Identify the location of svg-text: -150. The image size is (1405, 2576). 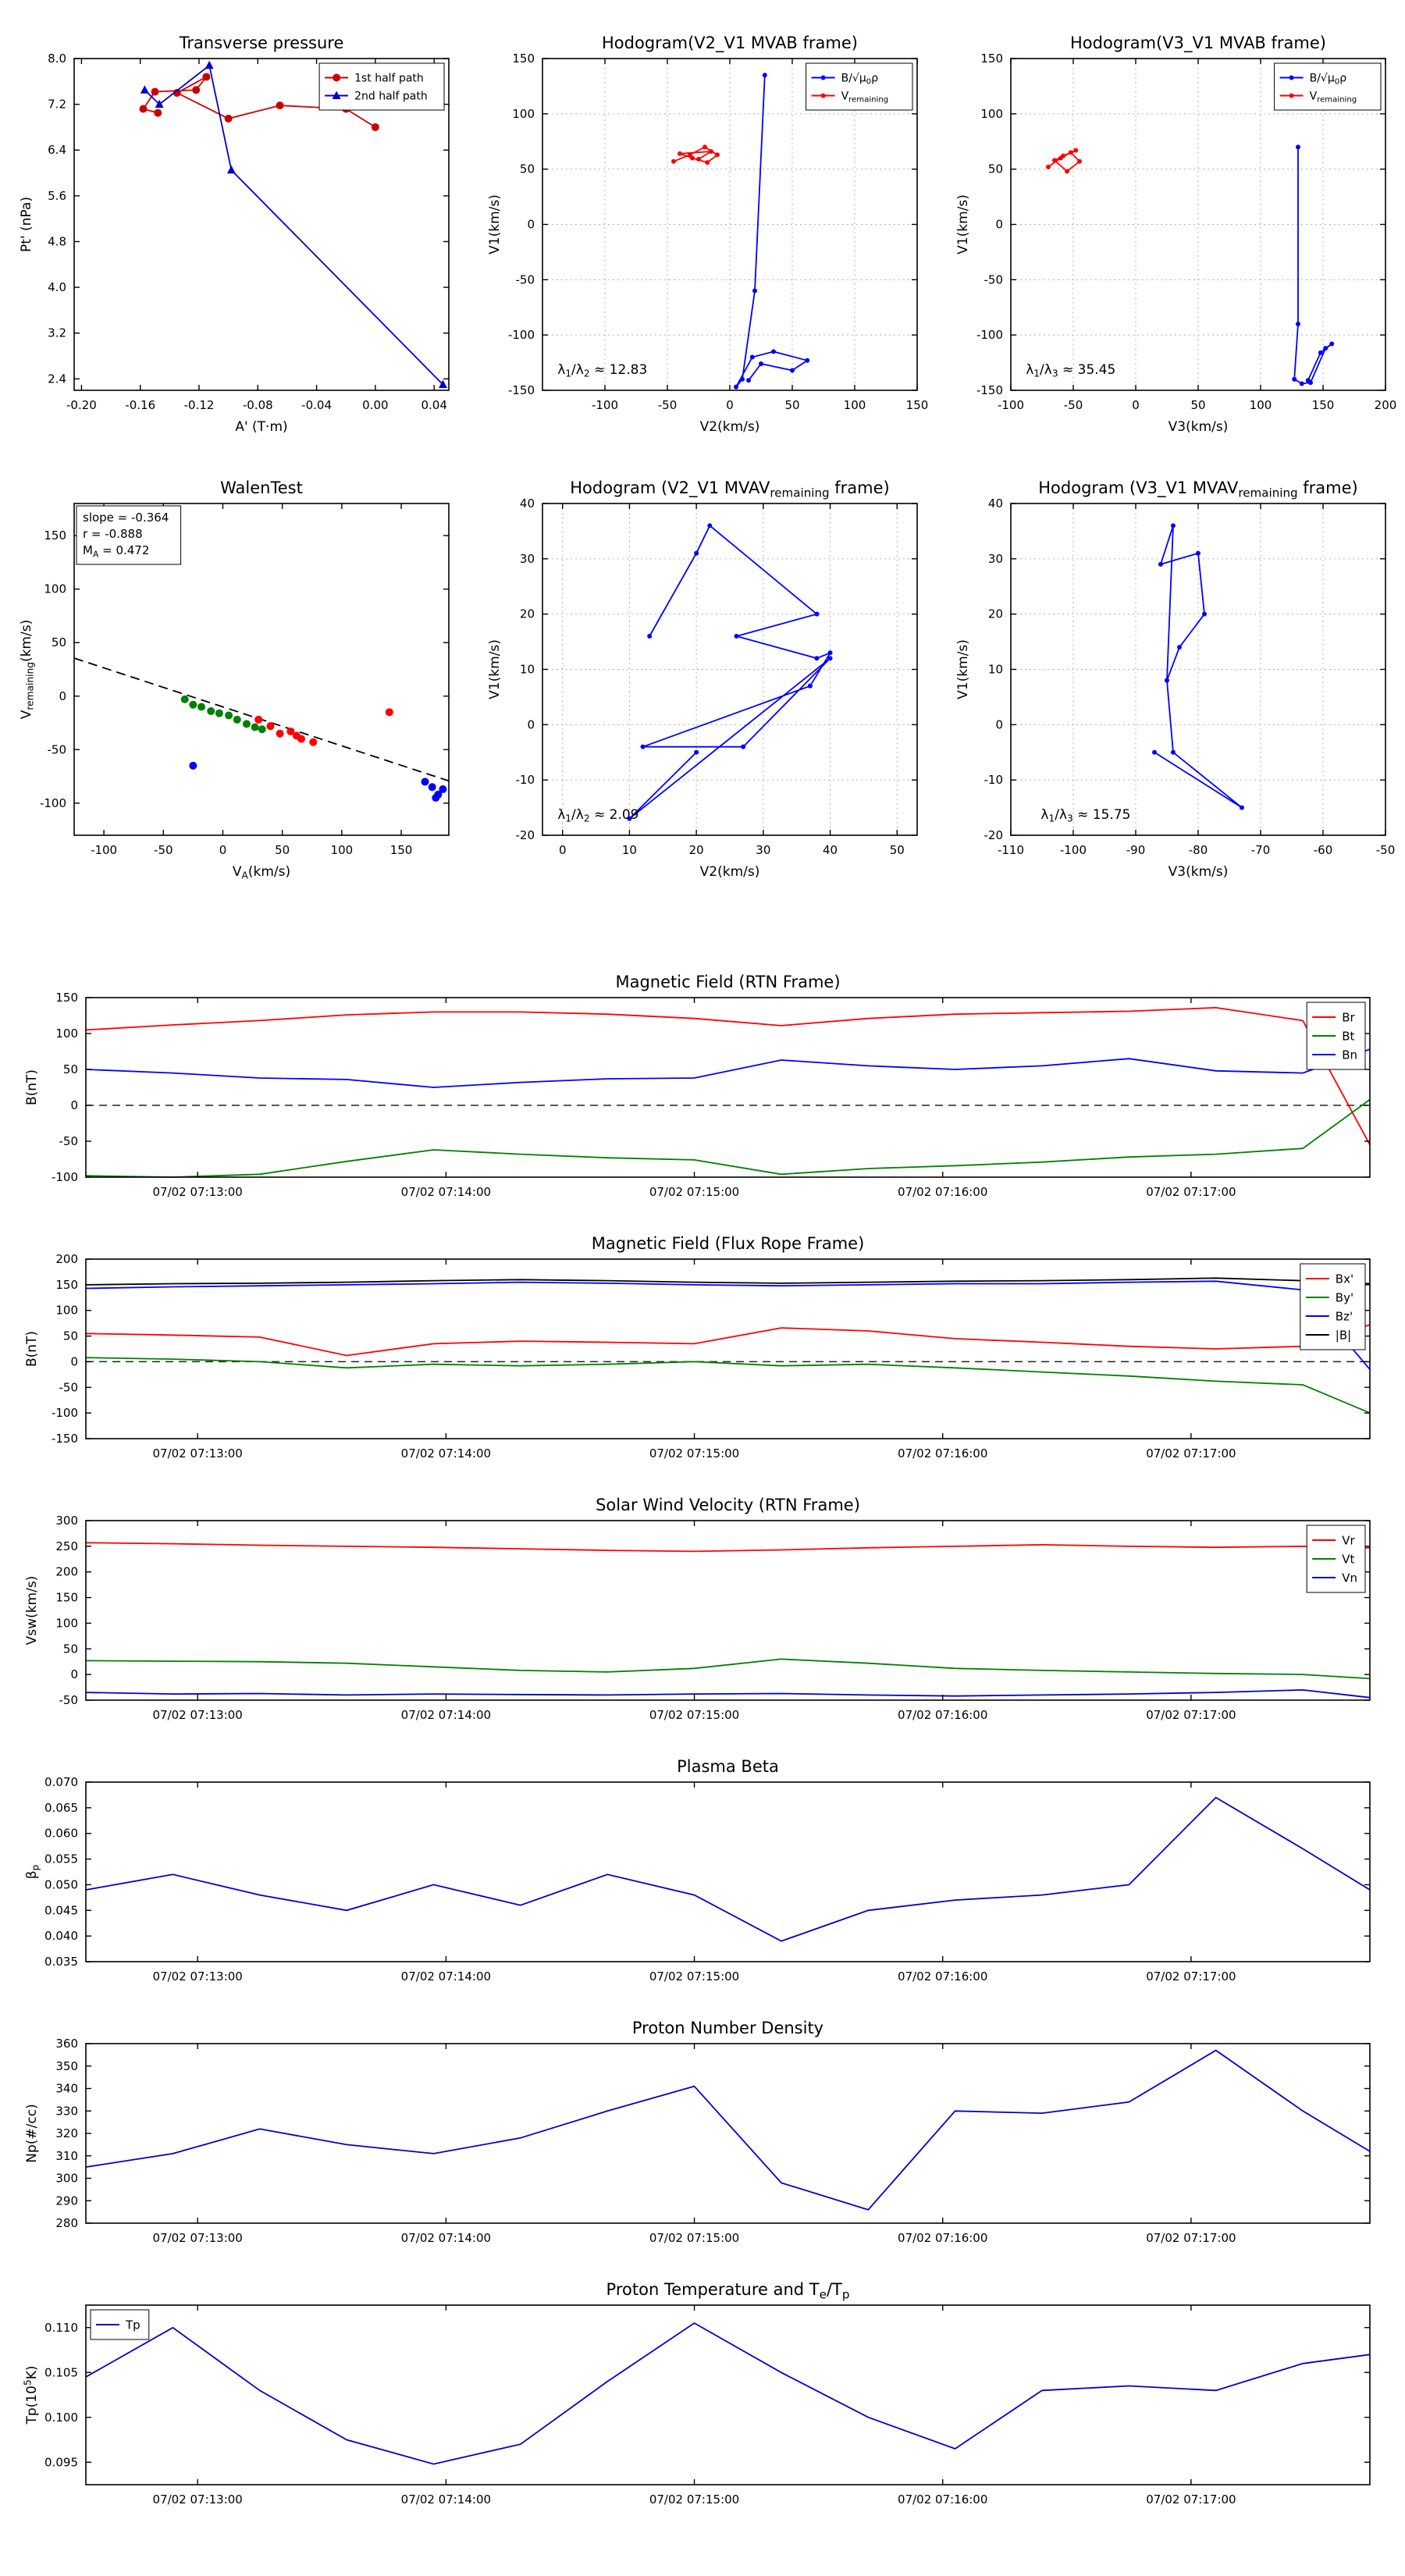
(989, 390).